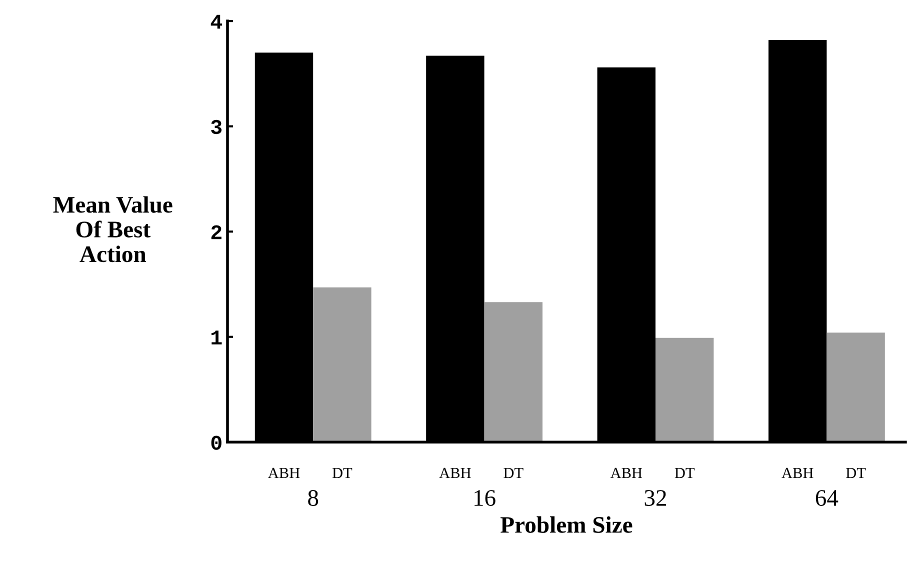 This screenshot has width=910, height=569. What do you see at coordinates (112, 229) in the screenshot?
I see `y-axis-title: Mean Value Of Best Action` at bounding box center [112, 229].